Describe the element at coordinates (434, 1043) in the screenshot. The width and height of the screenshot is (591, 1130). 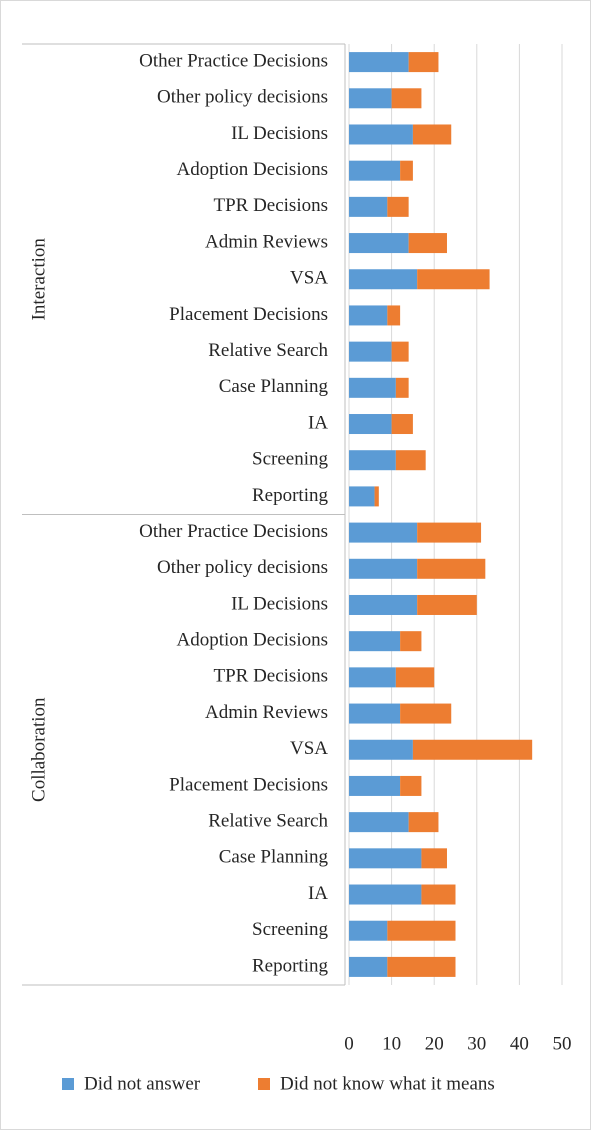
I see `x-tick-label: 20` at that location.